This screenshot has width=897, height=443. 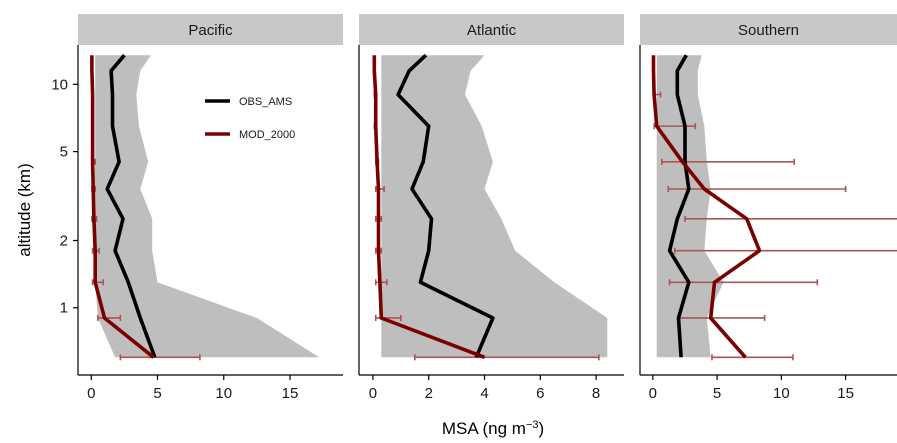 What do you see at coordinates (250, 118) in the screenshot?
I see `legend: OBS_AMS MOD_2000` at bounding box center [250, 118].